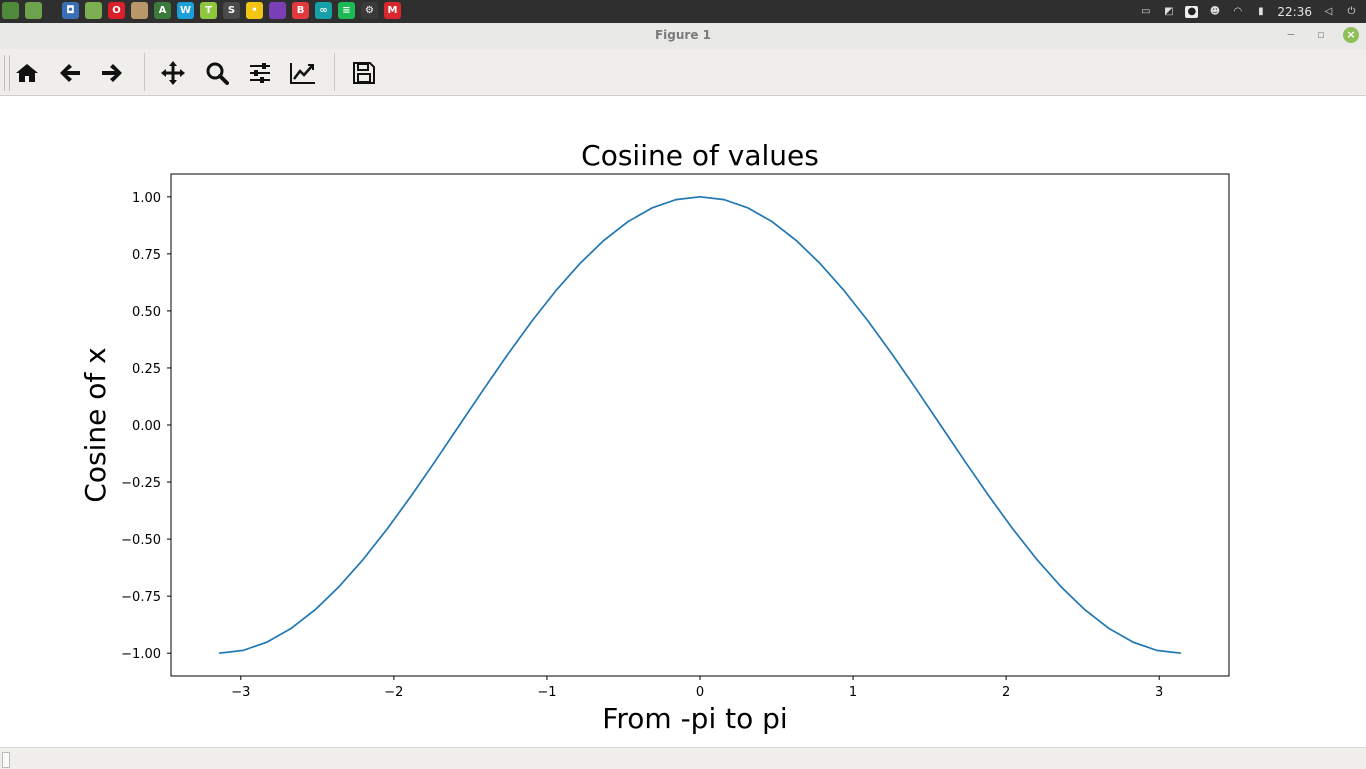 The height and width of the screenshot is (769, 1366). I want to click on texstudio-icon: T, so click(208, 10).